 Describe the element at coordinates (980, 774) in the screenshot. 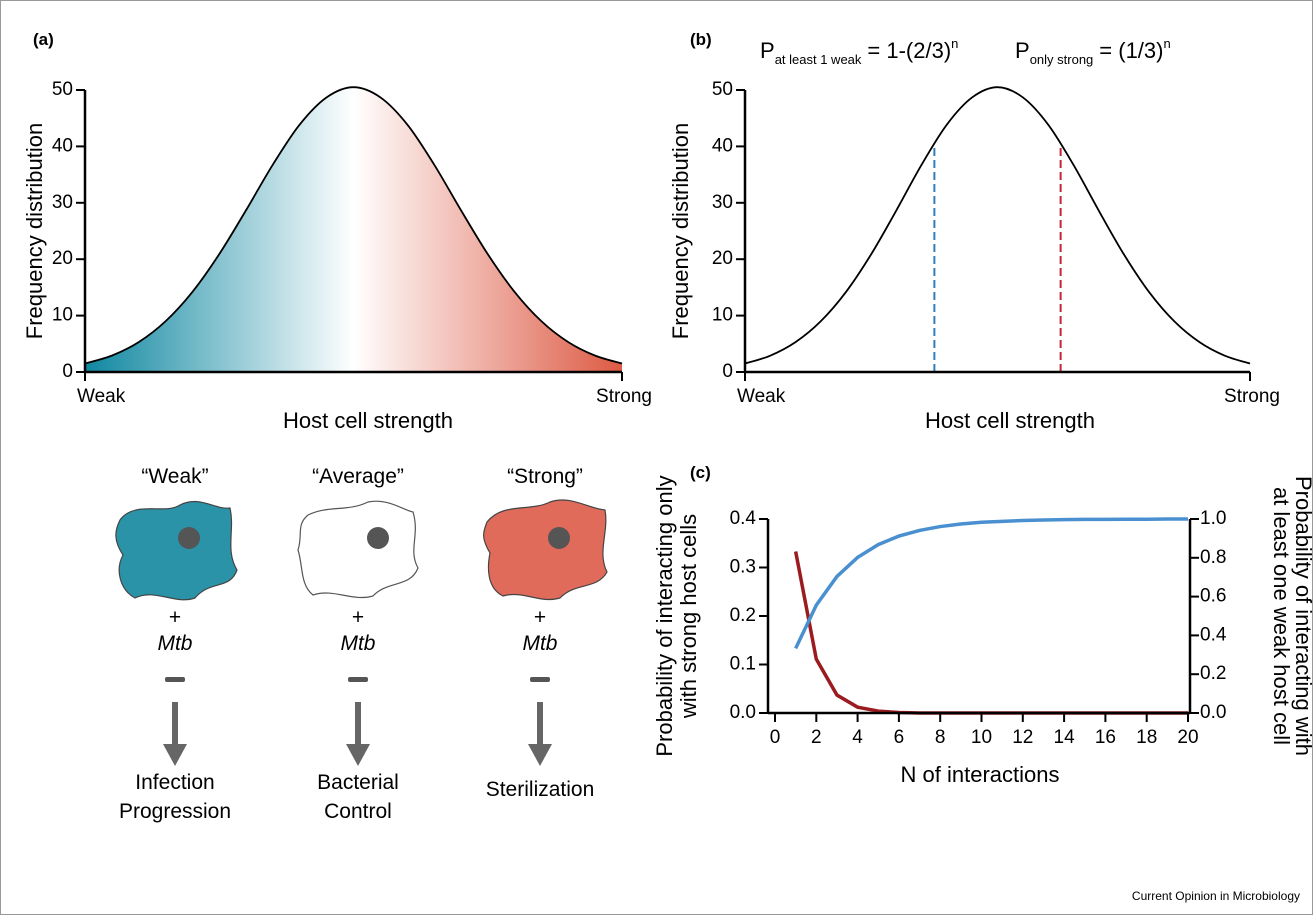

I see `x-axis-label: N of interactions` at that location.